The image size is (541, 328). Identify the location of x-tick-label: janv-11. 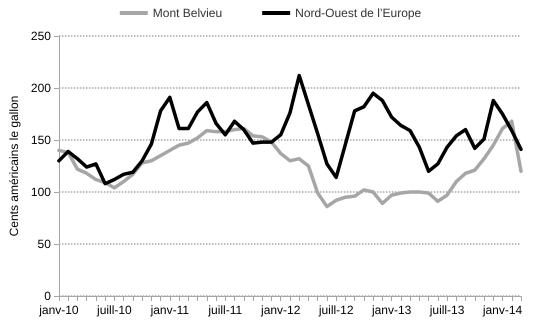
(170, 310).